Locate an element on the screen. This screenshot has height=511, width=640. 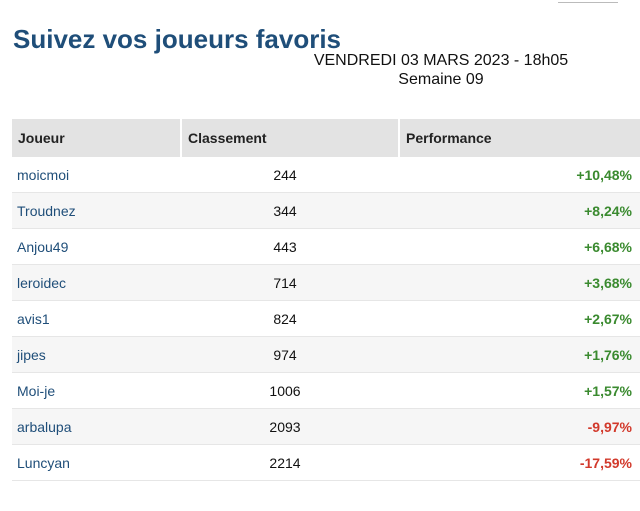
player-rank: 443 is located at coordinates (285, 246).